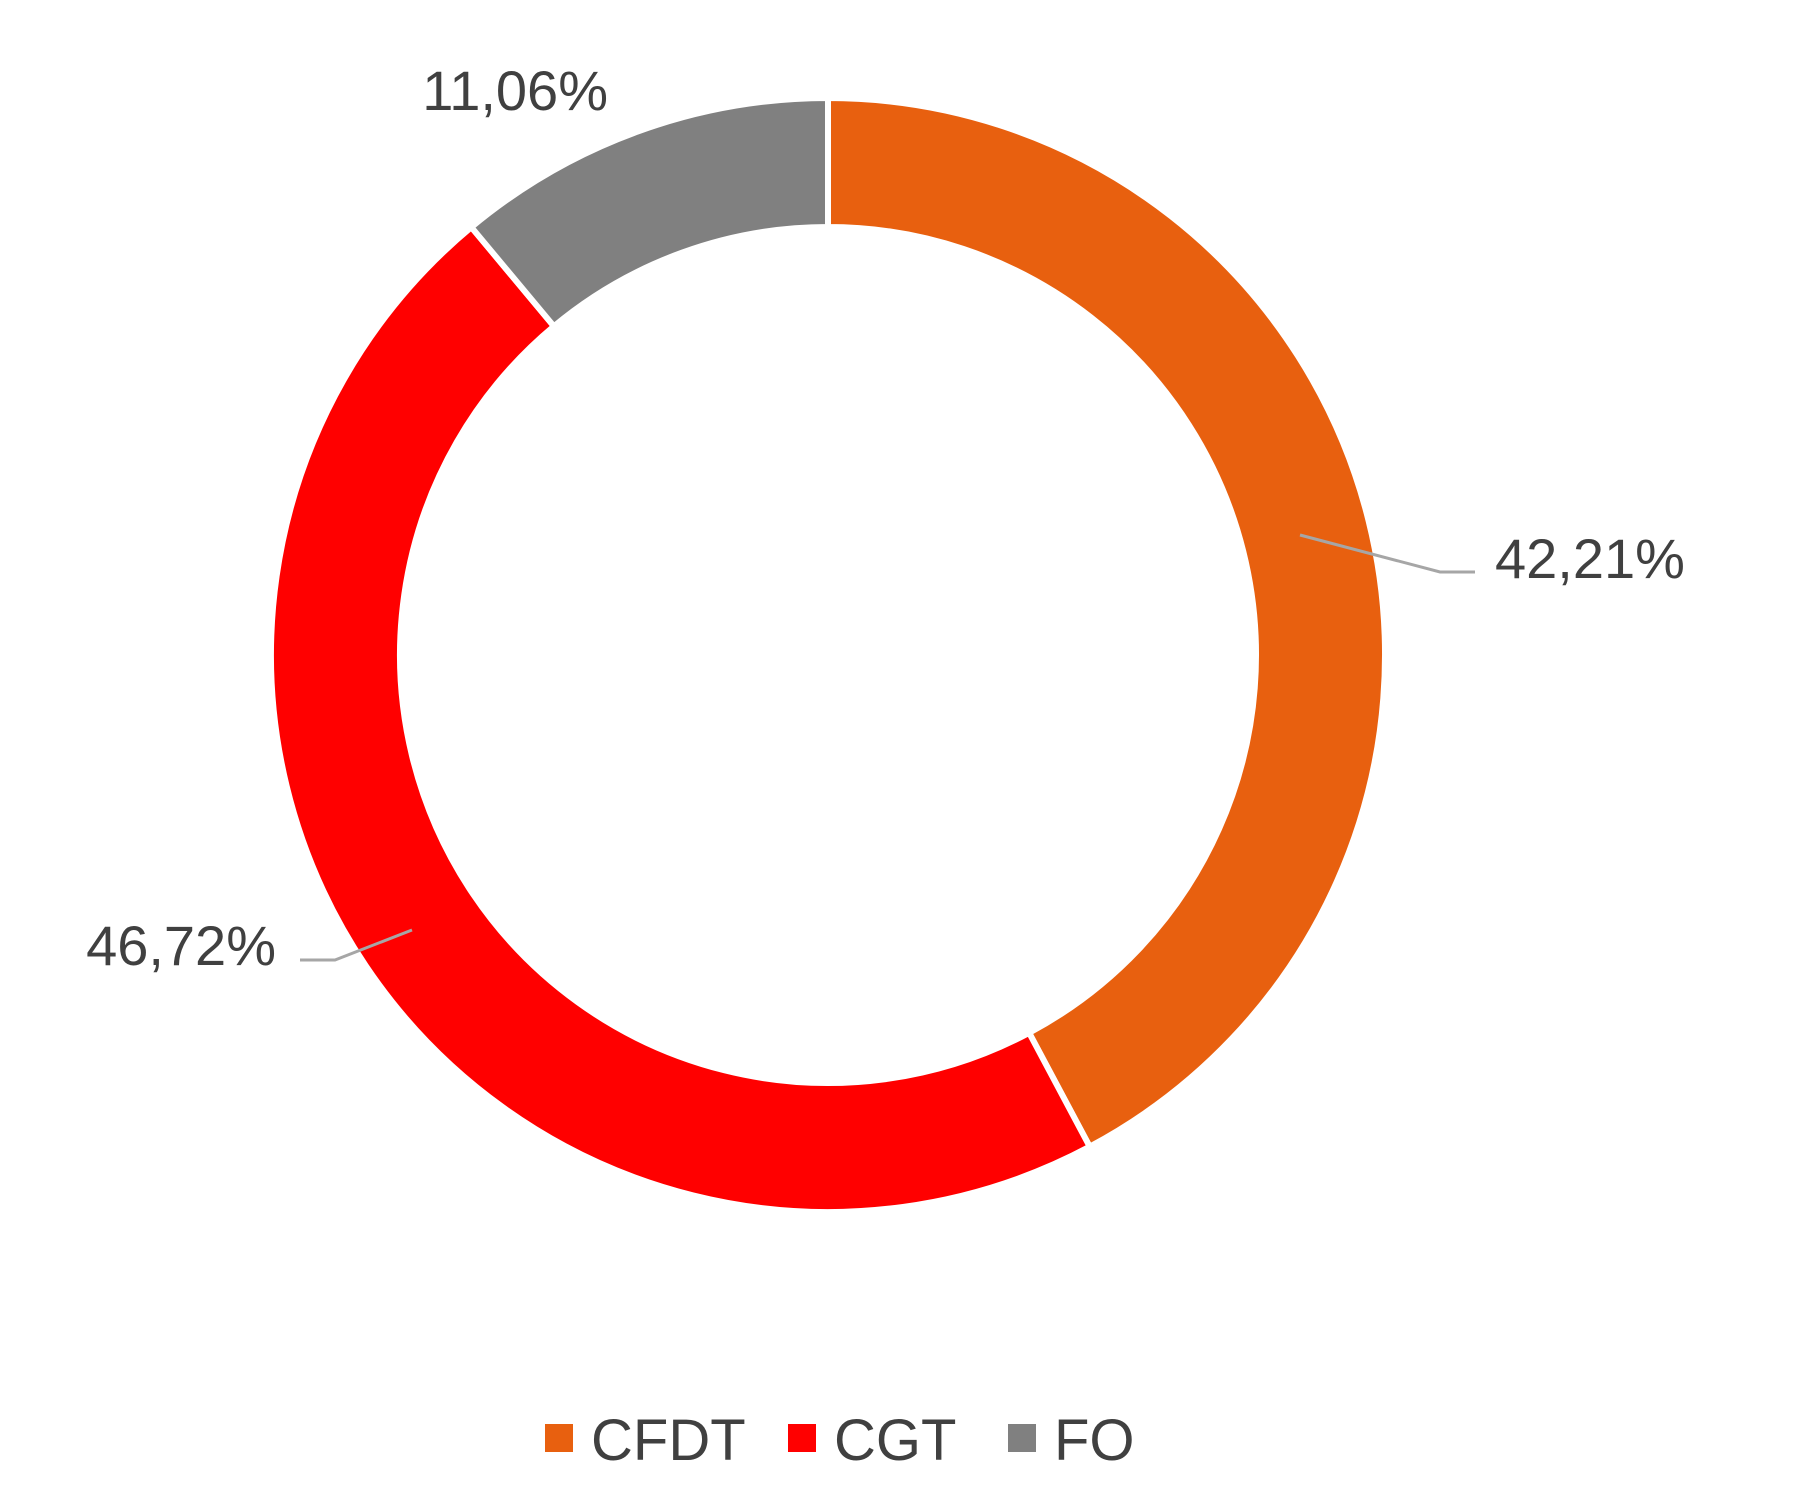  I want to click on data-label-cfdt: 42,21%, so click(1590, 558).